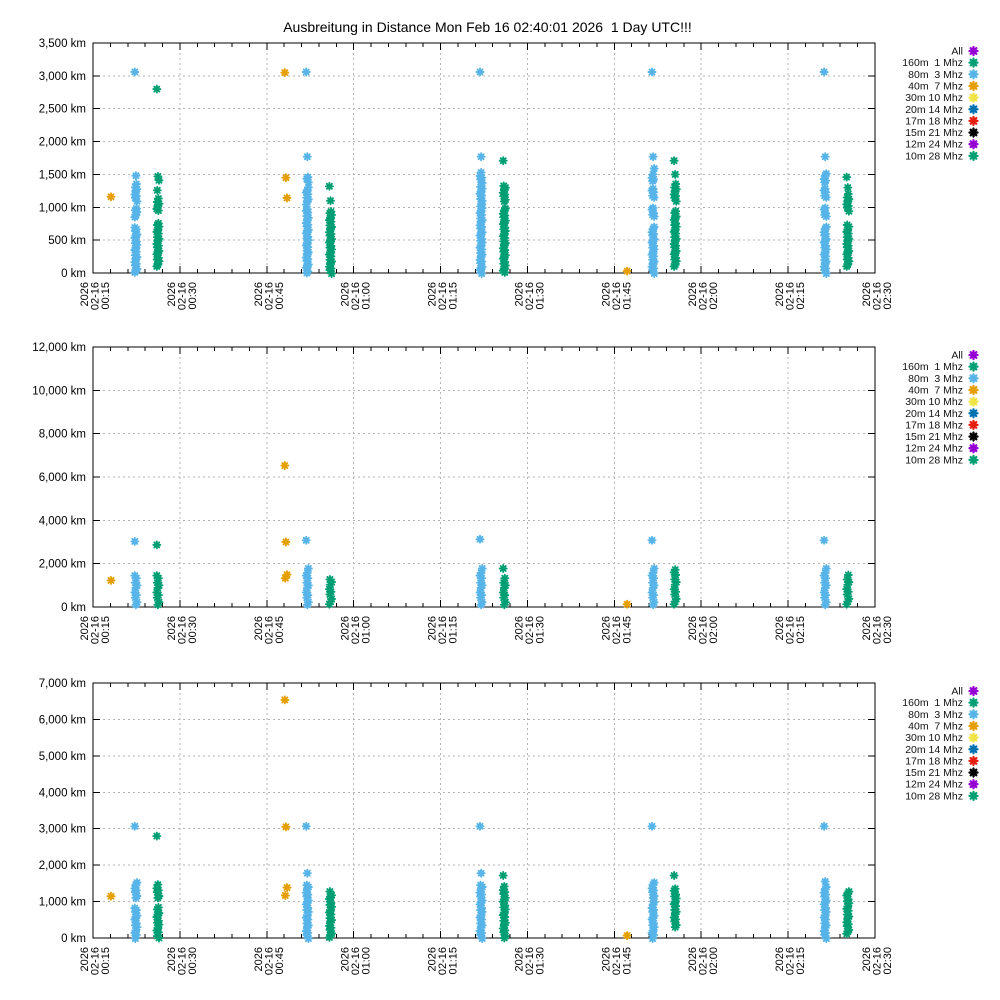 The width and height of the screenshot is (1000, 1000). Describe the element at coordinates (269, 961) in the screenshot. I see `x-tick-label: 202602-1600:45` at that location.